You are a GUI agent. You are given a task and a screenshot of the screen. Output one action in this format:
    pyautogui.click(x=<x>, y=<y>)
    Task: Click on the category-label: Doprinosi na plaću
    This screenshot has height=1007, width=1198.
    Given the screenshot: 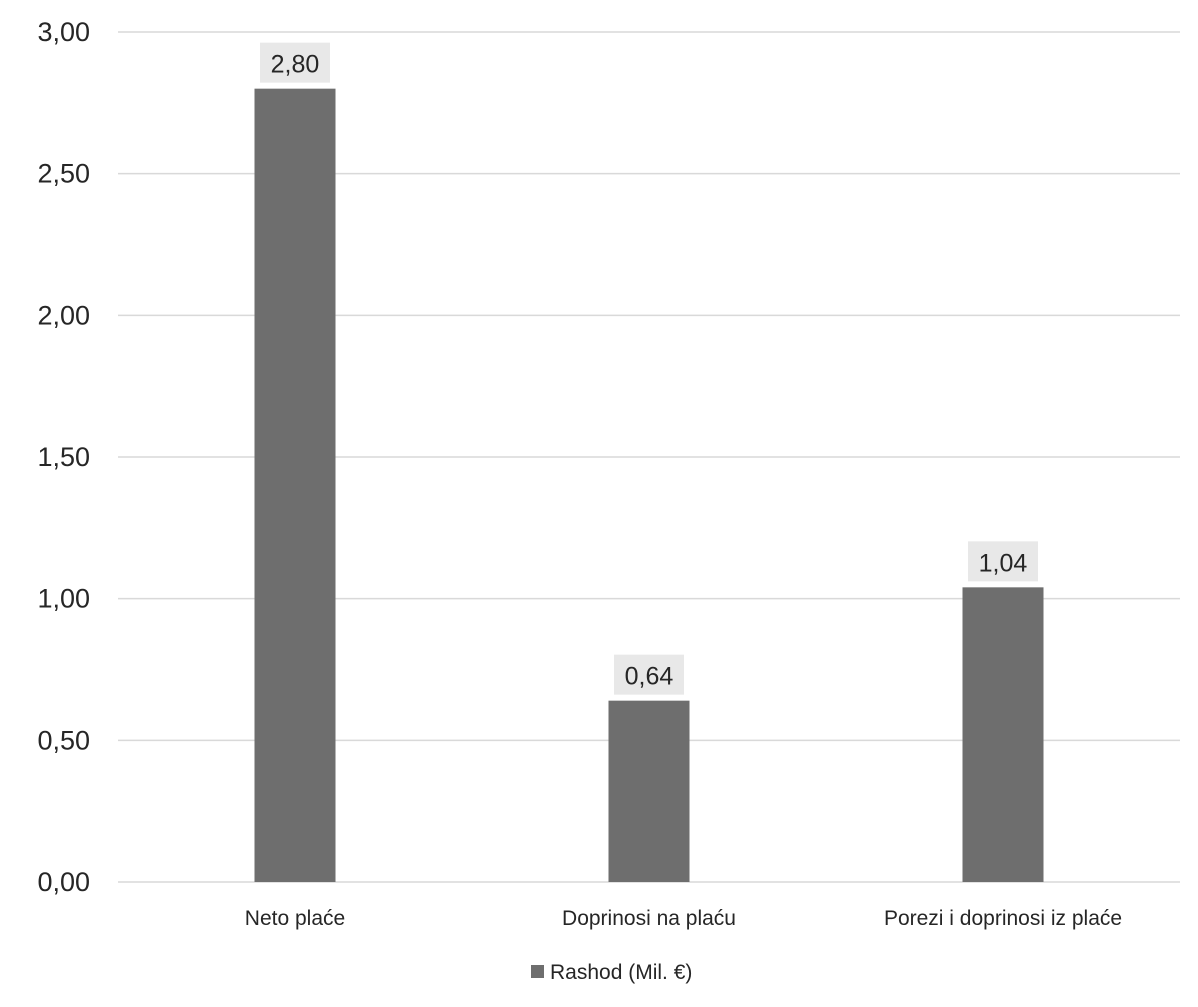 What is the action you would take?
    pyautogui.click(x=649, y=918)
    